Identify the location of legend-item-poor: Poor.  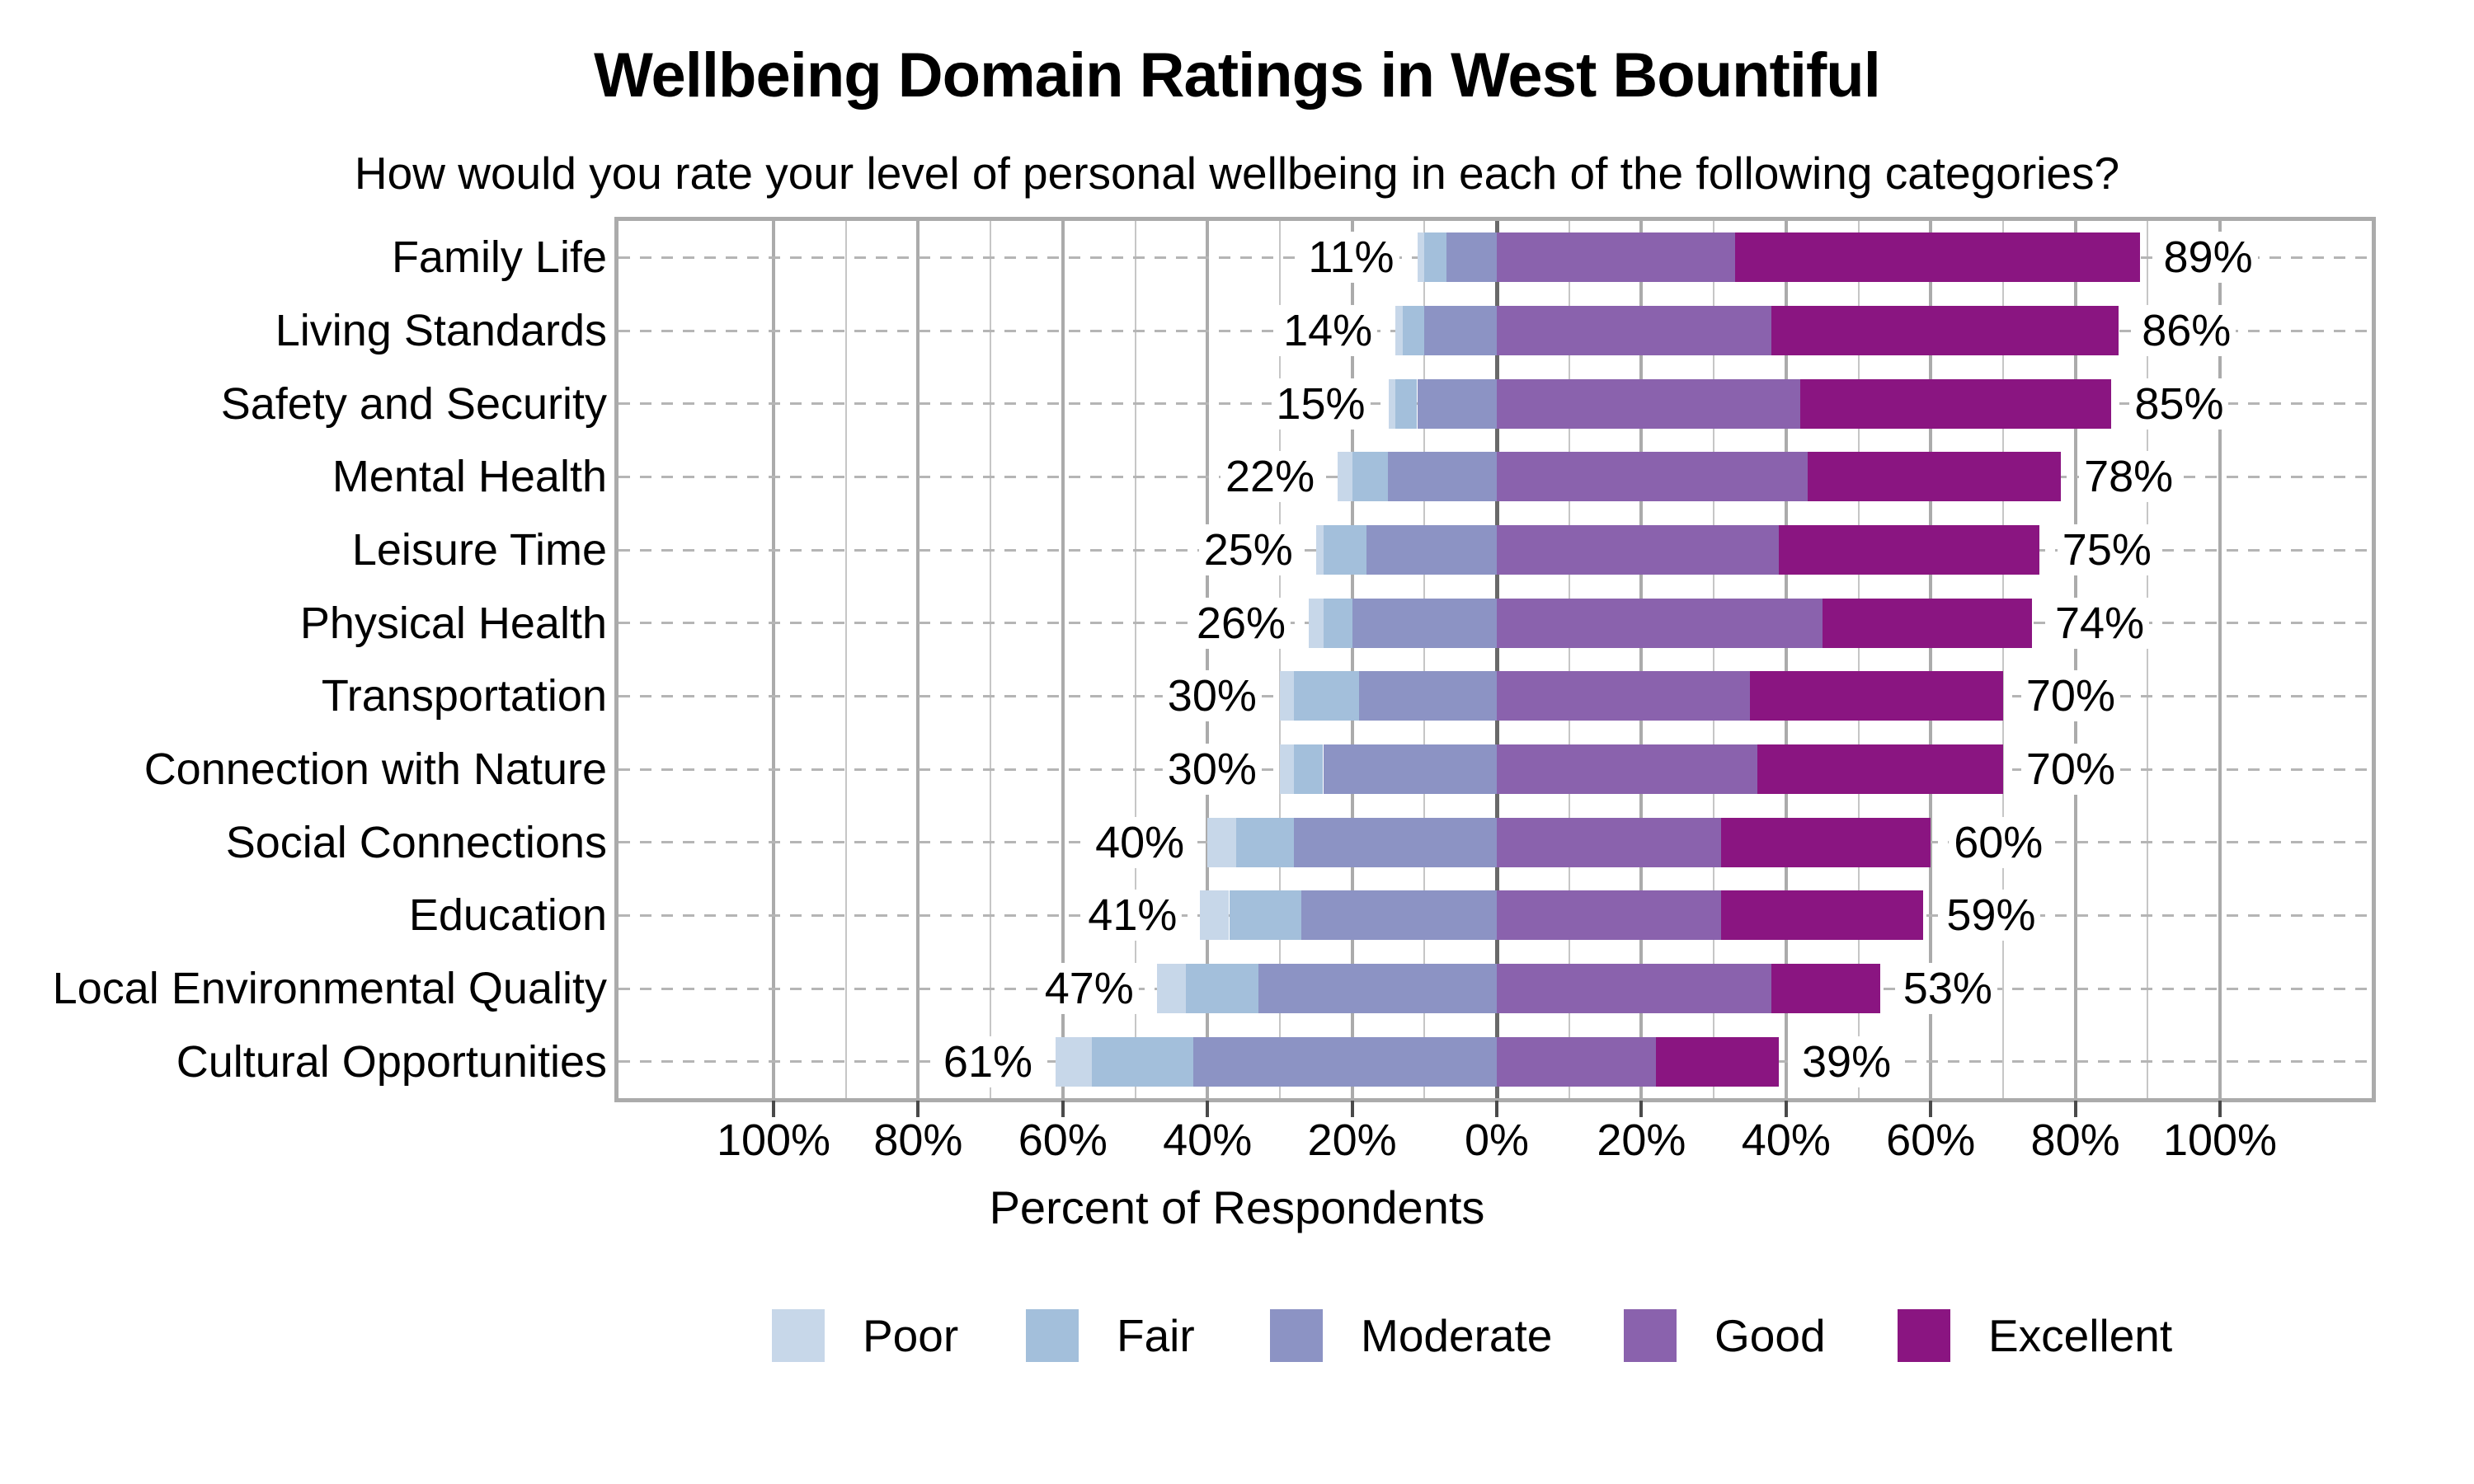
(865, 1335).